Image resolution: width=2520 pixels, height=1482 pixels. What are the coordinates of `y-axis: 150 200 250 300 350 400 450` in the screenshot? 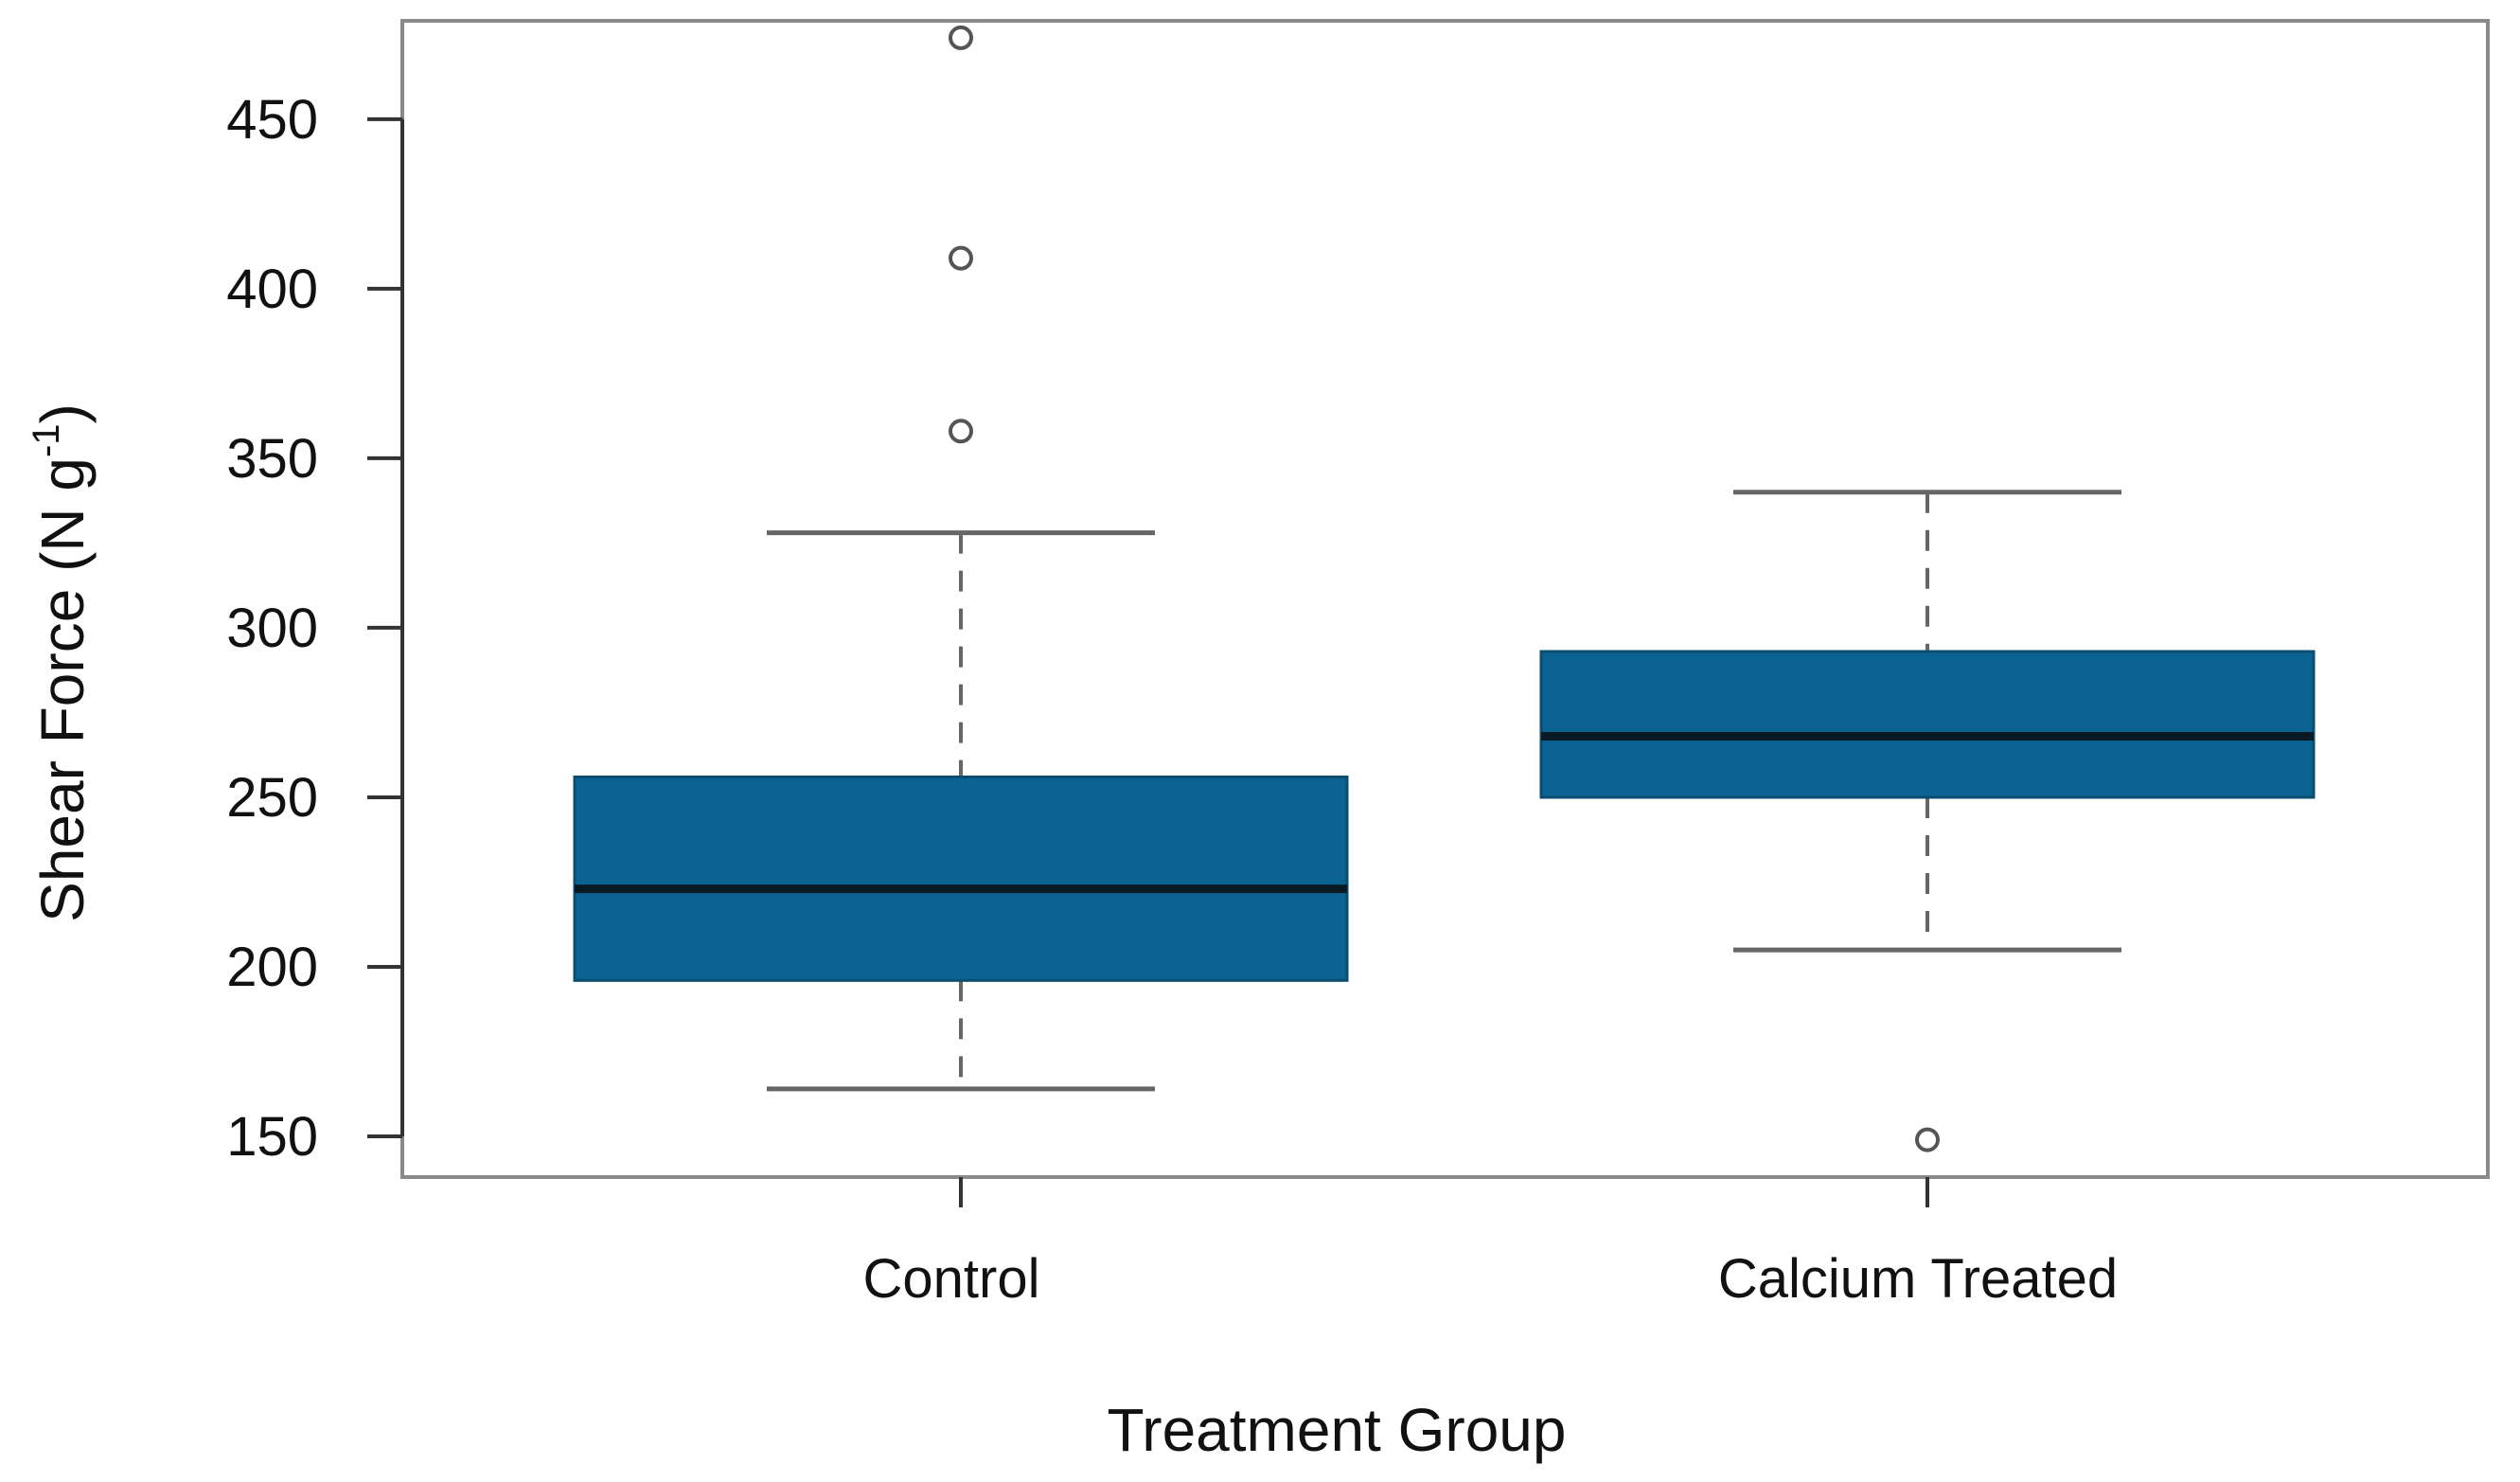 It's located at (315, 628).